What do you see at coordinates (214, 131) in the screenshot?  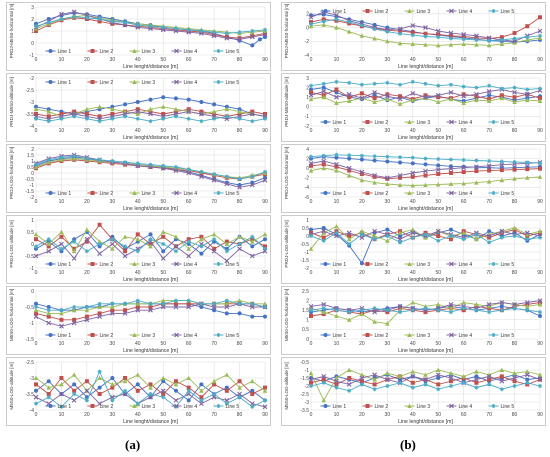 I see `x-tick-label: 70` at bounding box center [214, 131].